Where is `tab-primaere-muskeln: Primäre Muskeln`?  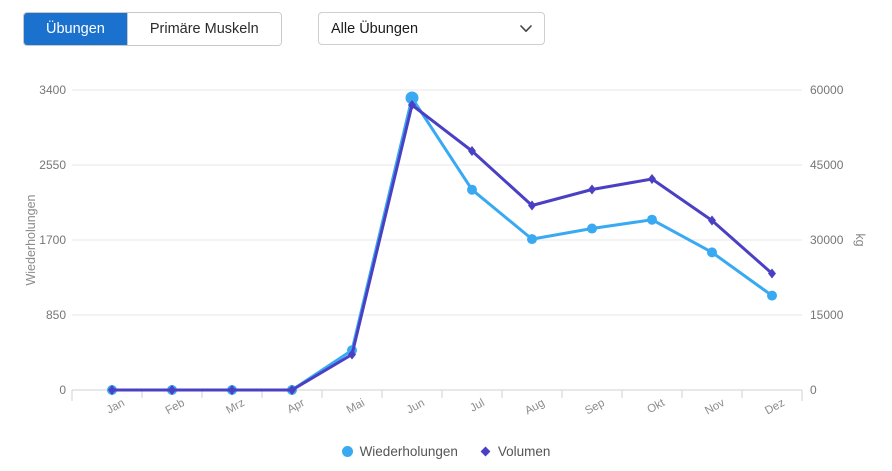
tab-primaere-muskeln: Primäre Muskeln is located at coordinates (203, 29).